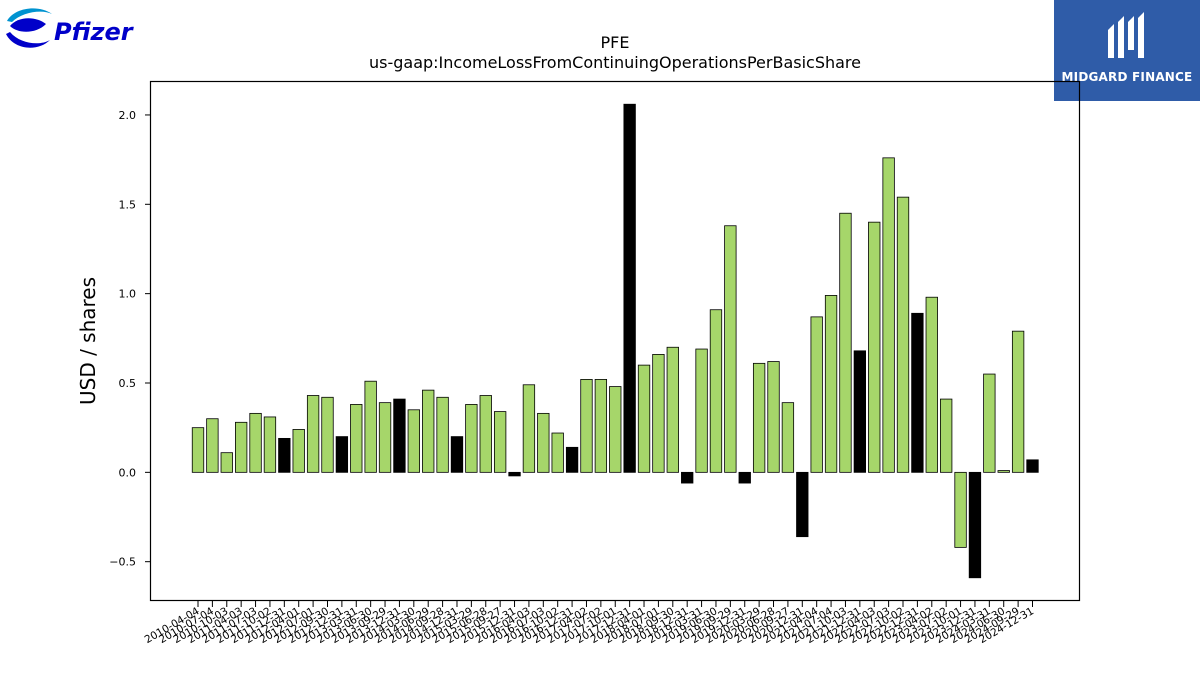 The image size is (1200, 675). I want to click on y-tick-label: 1.0, so click(128, 294).